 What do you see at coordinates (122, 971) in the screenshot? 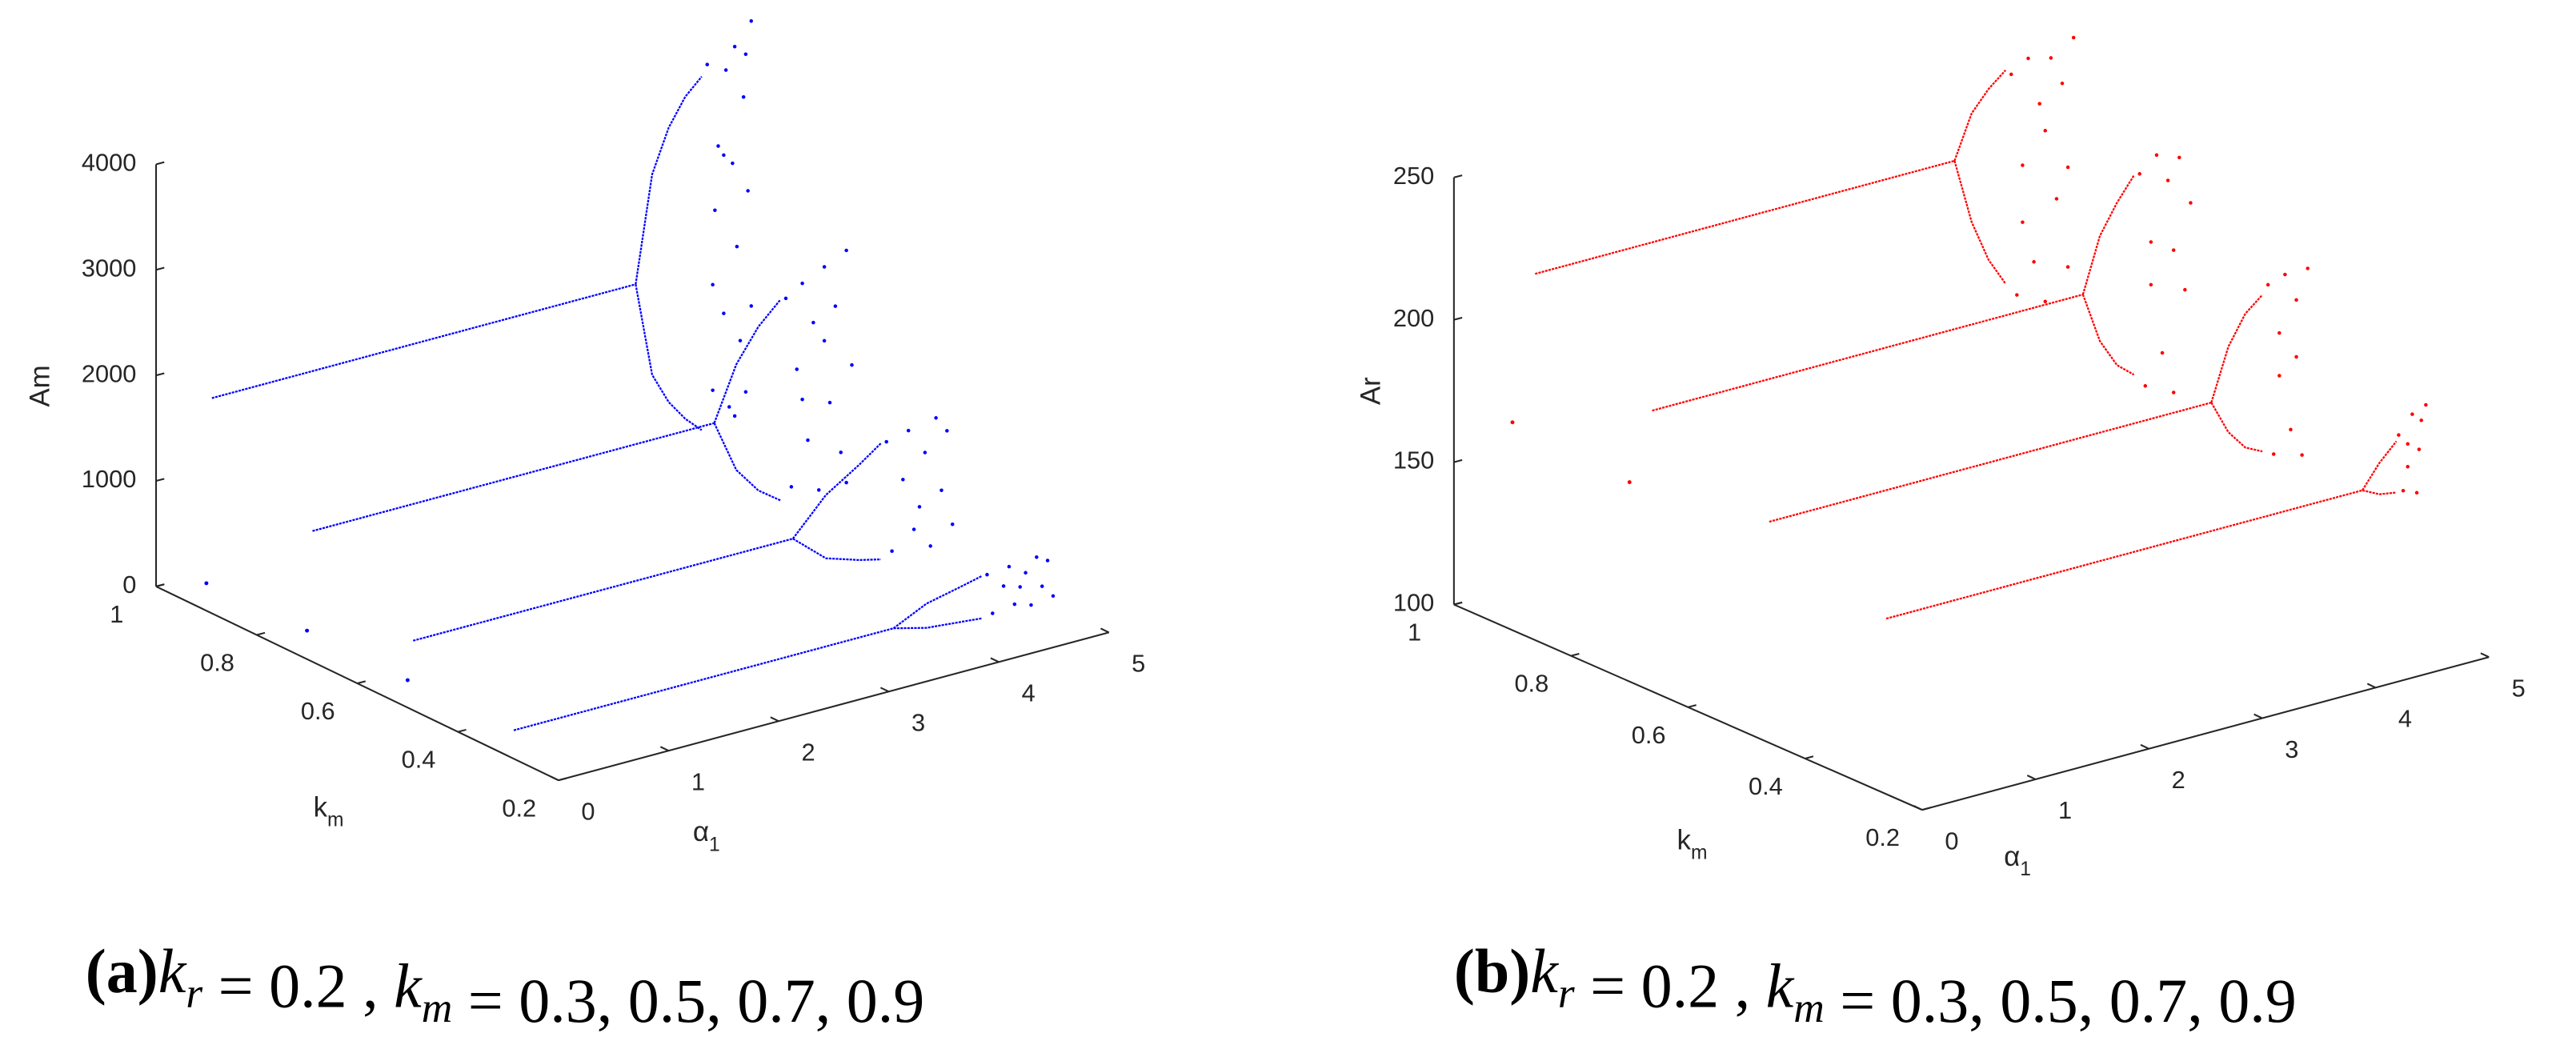
I see `caption-label: (a)` at bounding box center [122, 971].